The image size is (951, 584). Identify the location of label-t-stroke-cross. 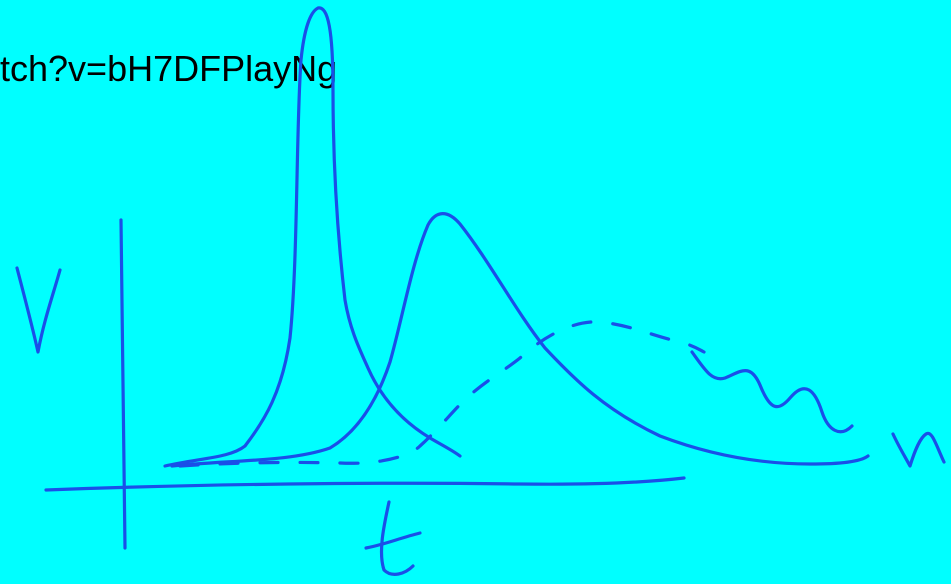
(393, 540).